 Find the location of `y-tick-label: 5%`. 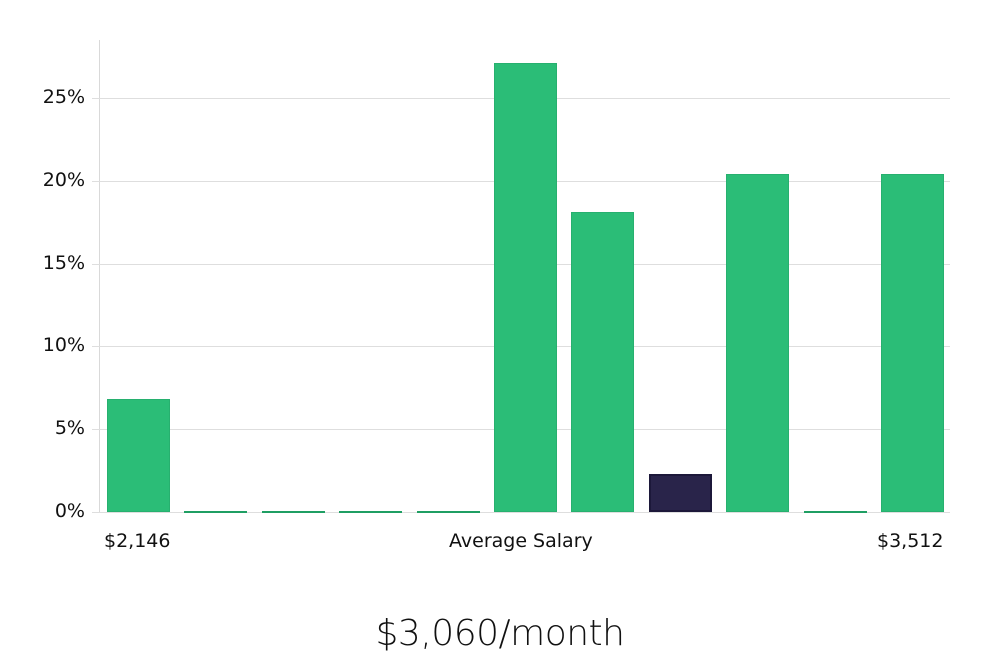

y-tick-label: 5% is located at coordinates (69, 428).